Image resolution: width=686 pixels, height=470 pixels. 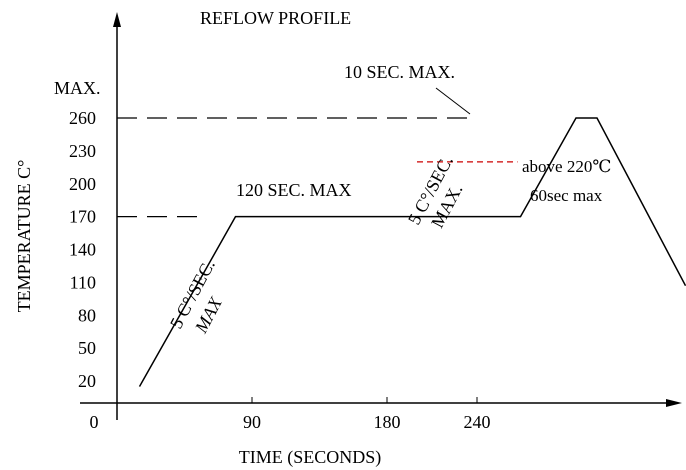 What do you see at coordinates (252, 422) in the screenshot?
I see `x-tick-label-90: 90` at bounding box center [252, 422].